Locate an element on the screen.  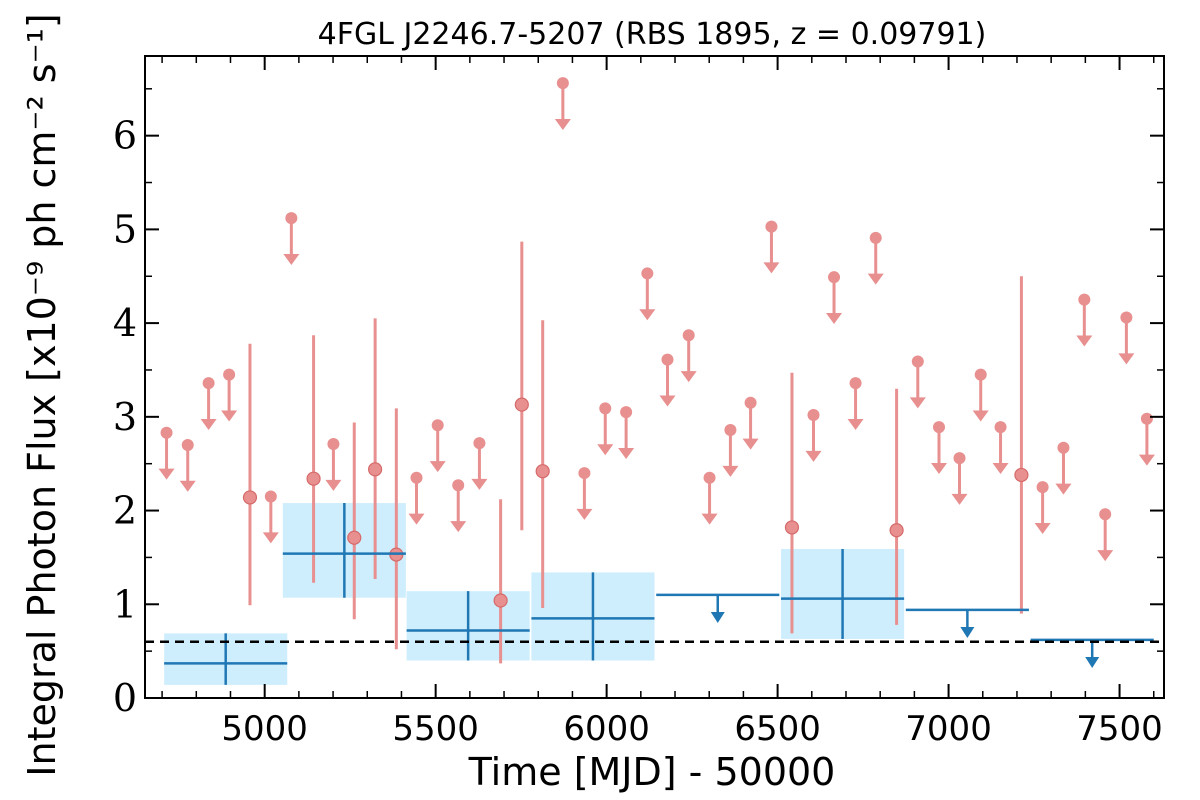
x-tick-label-2: 6000 is located at coordinates (606, 729).